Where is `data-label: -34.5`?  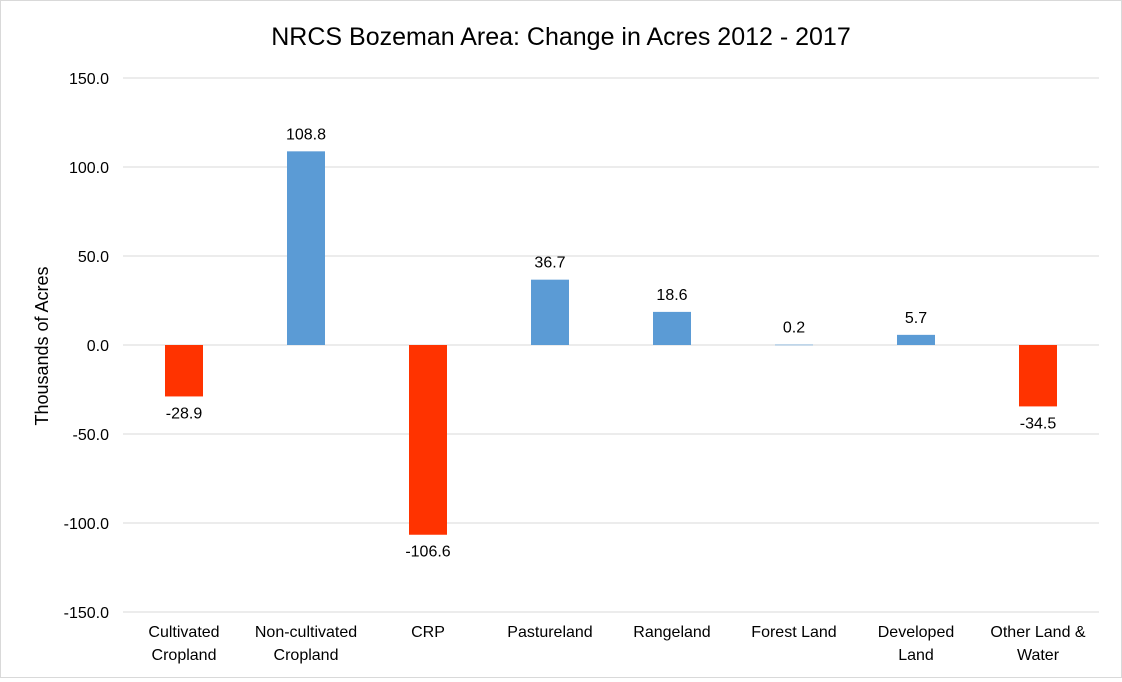
data-label: -34.5 is located at coordinates (1038, 423).